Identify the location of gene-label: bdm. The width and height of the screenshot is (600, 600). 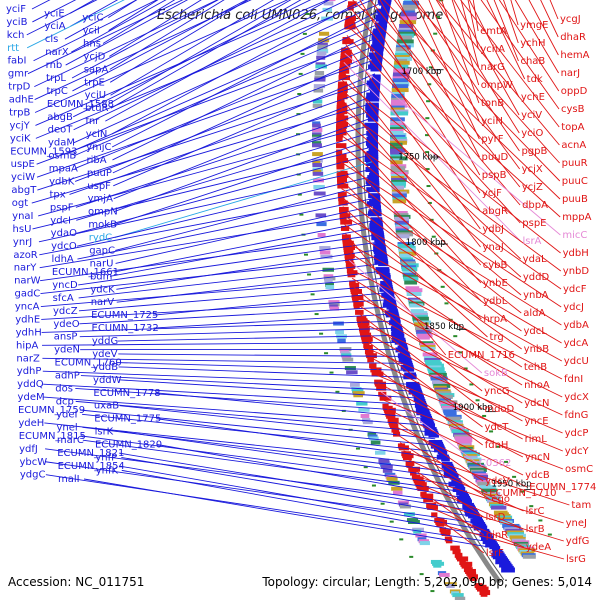
(101, 276).